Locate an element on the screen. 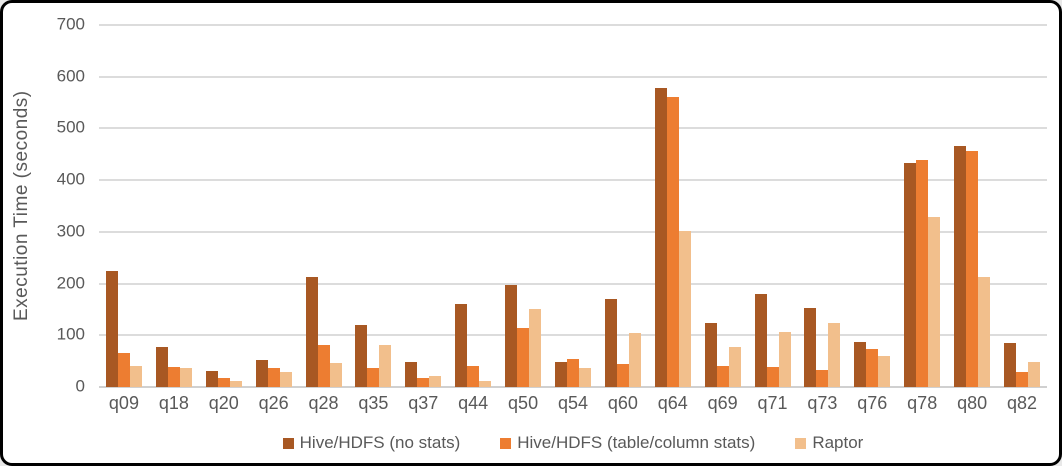 The width and height of the screenshot is (1062, 466). x-tick-label-q69: q69 is located at coordinates (722, 403).